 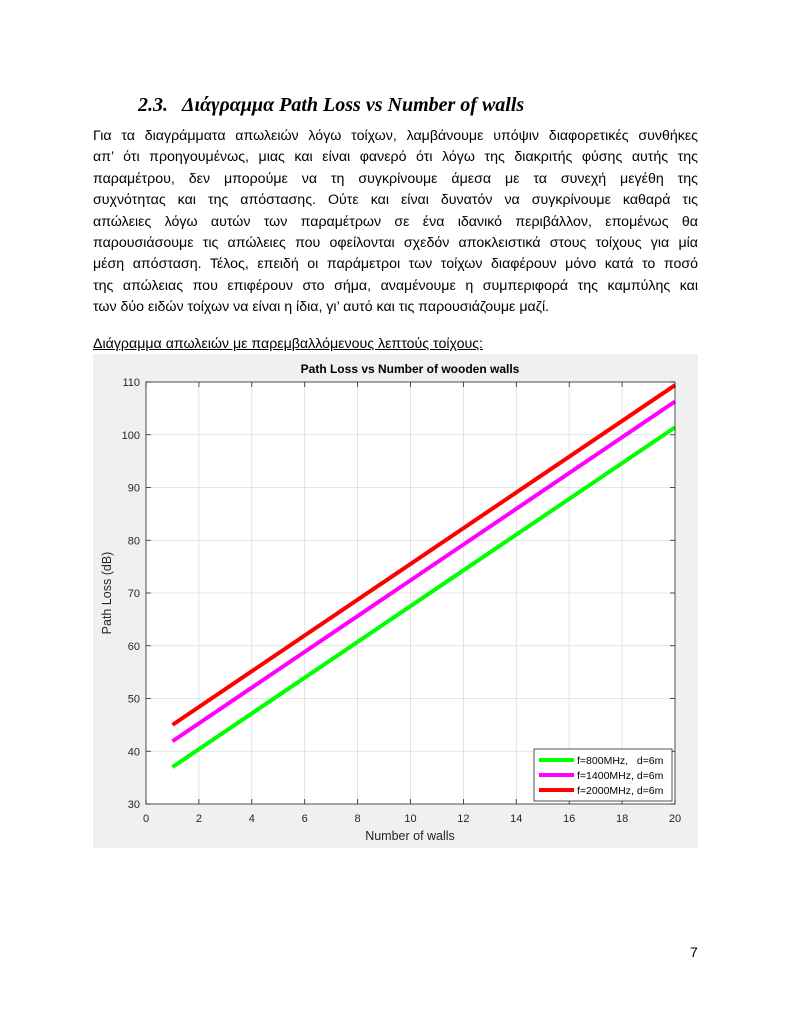 What do you see at coordinates (569, 819) in the screenshot?
I see `x-tick-label: 16` at bounding box center [569, 819].